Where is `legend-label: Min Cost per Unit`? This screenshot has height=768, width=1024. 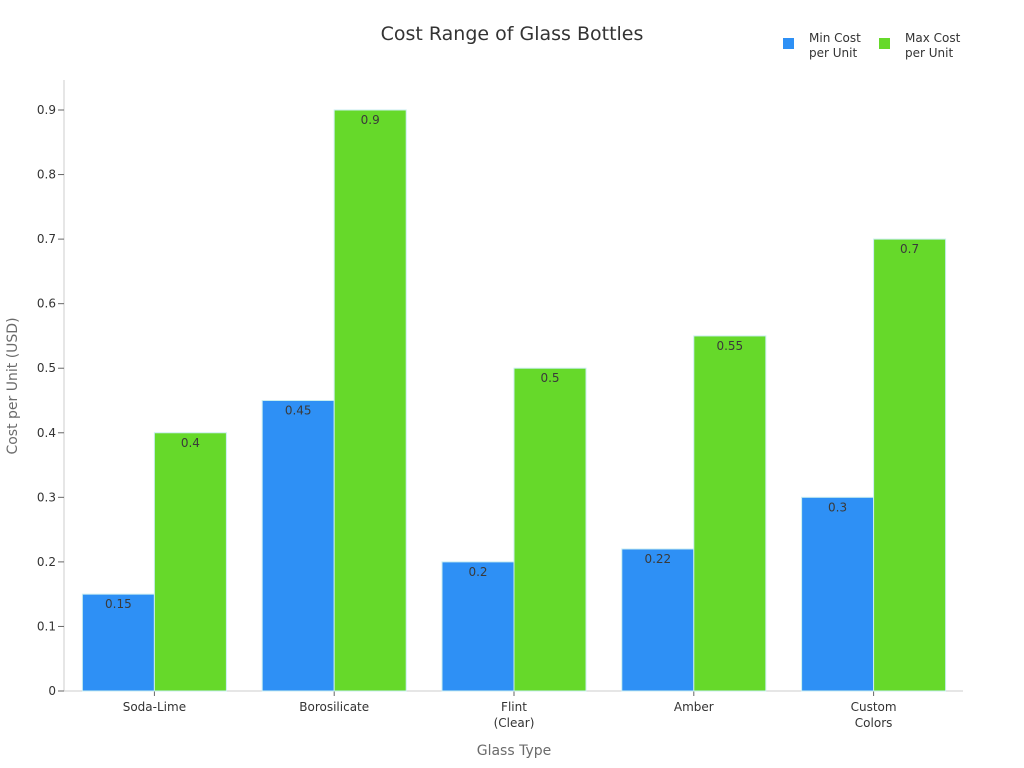
legend-label: Min Cost per Unit is located at coordinates (835, 45).